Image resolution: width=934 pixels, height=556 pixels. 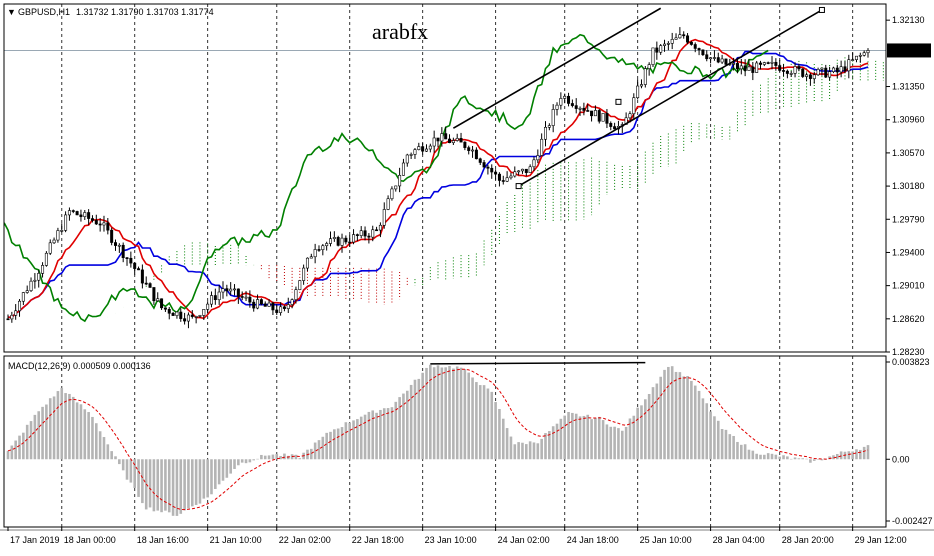 What do you see at coordinates (739, 540) in the screenshot?
I see `time-tick-label: 28 Jan 04:00` at bounding box center [739, 540].